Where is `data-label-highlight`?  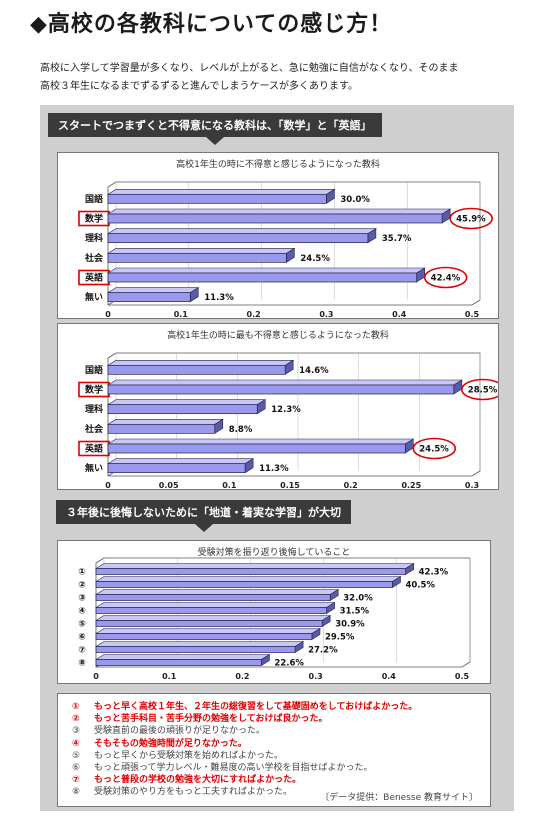
data-label-highlight is located at coordinates (434, 448).